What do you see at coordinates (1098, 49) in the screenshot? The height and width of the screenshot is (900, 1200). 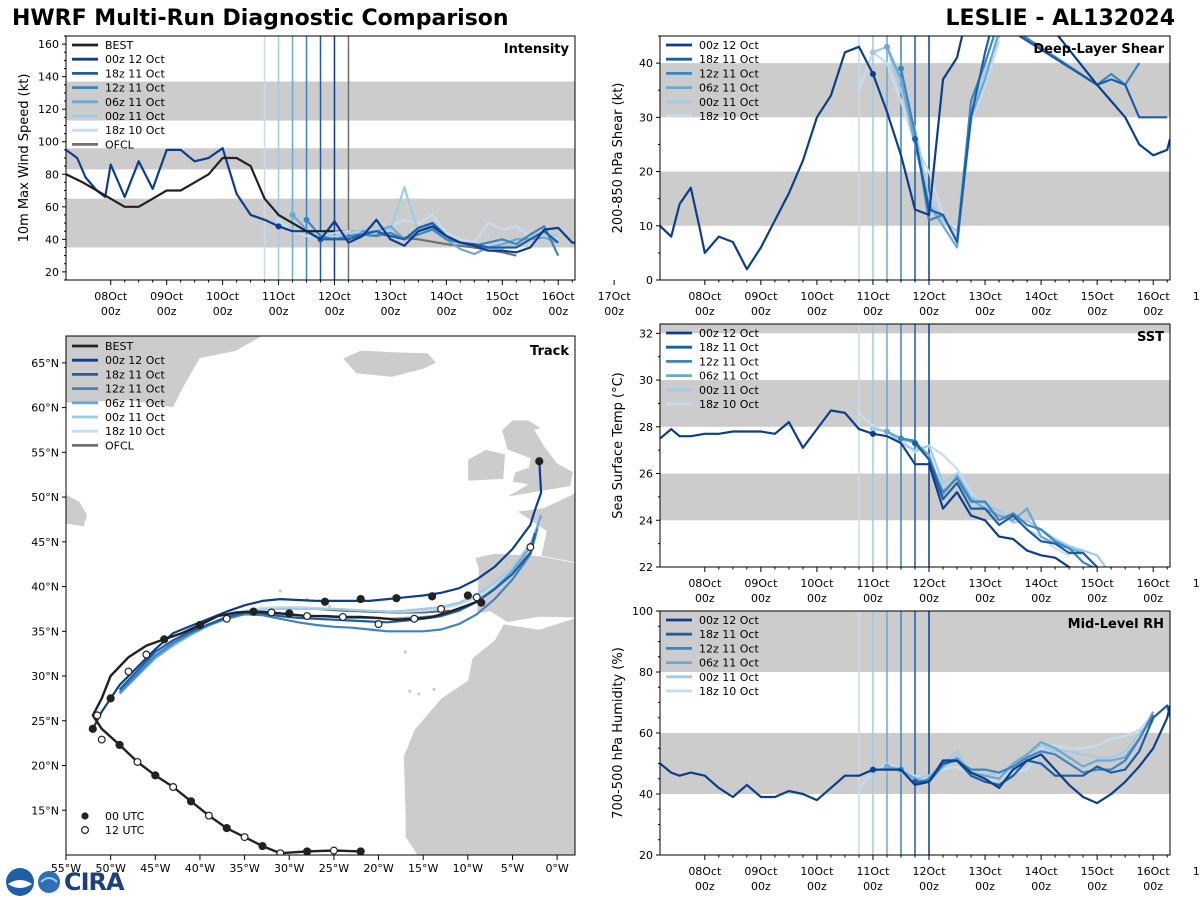 I see `shear-title: Deep-Layer Shear` at bounding box center [1098, 49].